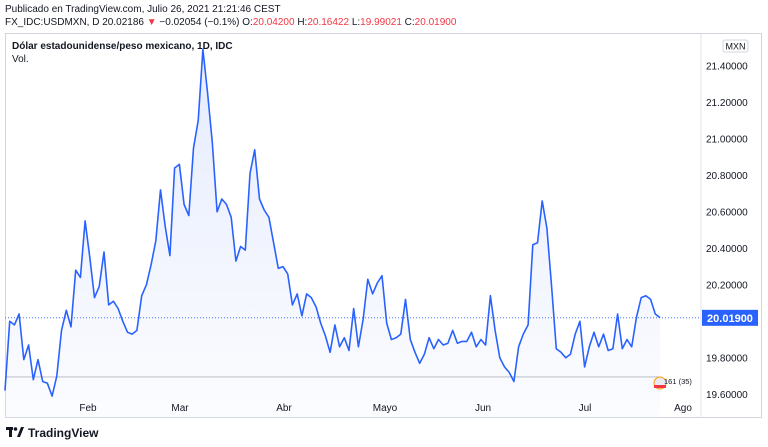  Describe the element at coordinates (660, 386) in the screenshot. I see `event-flag-stripe` at that location.